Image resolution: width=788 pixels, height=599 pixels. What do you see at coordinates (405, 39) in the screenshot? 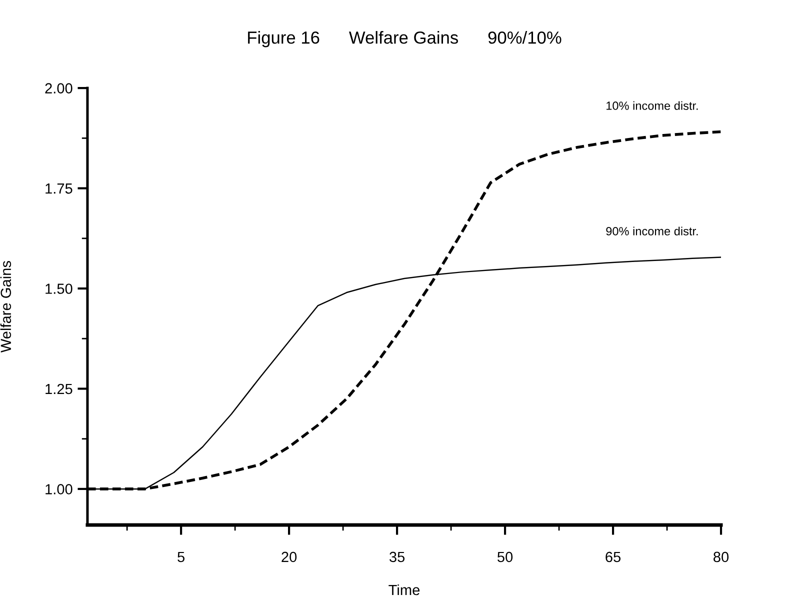
I see `chart-title: Figure 16 Welfare Gains 90%/10%` at bounding box center [405, 39].